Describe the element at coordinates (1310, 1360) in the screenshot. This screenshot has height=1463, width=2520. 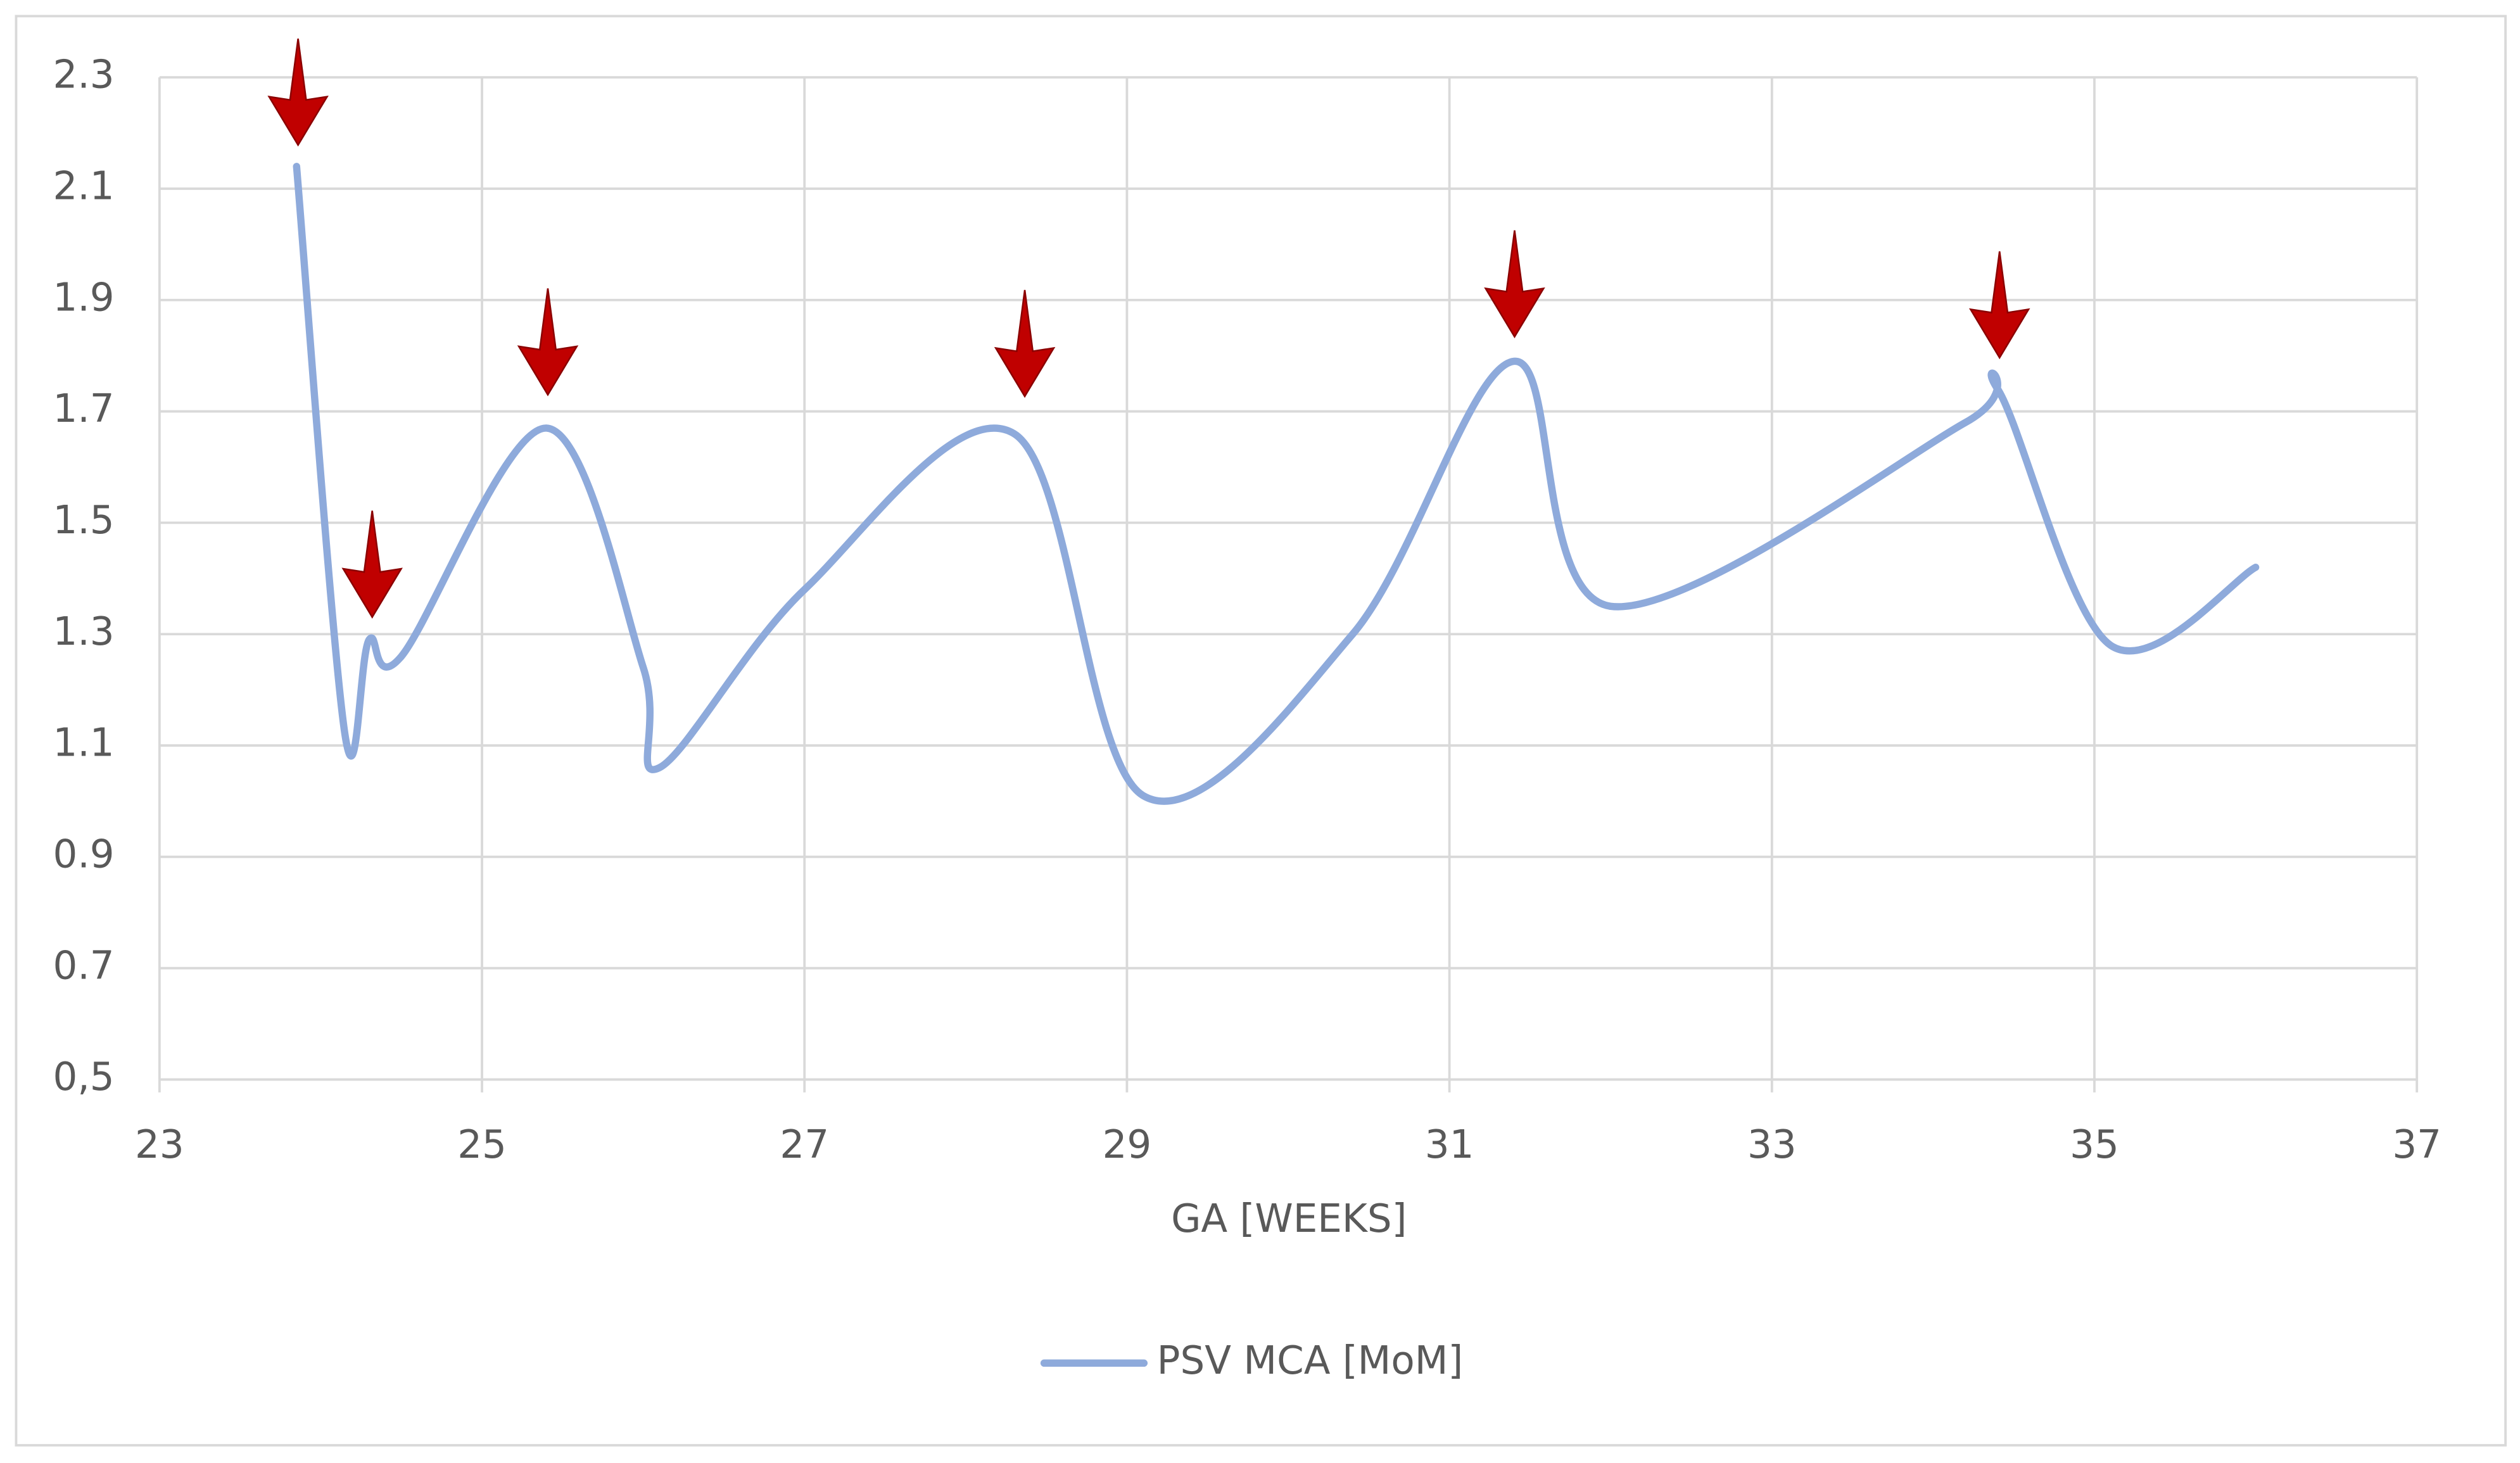
I see `legend-label: PSV MCA [MoM]` at that location.